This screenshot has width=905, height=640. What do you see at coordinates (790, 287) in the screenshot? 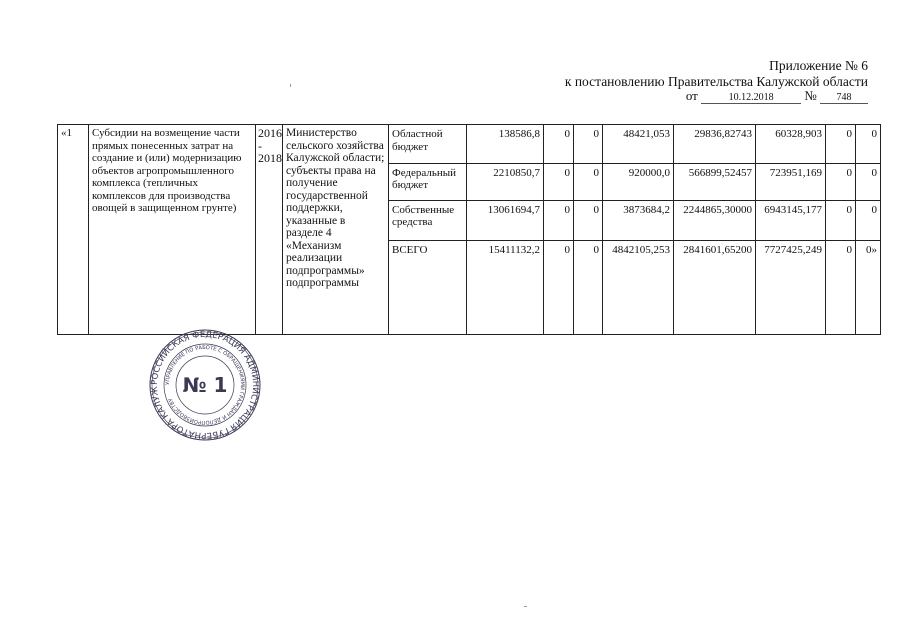
I see `value-cell: 7727425,249` at bounding box center [790, 287].